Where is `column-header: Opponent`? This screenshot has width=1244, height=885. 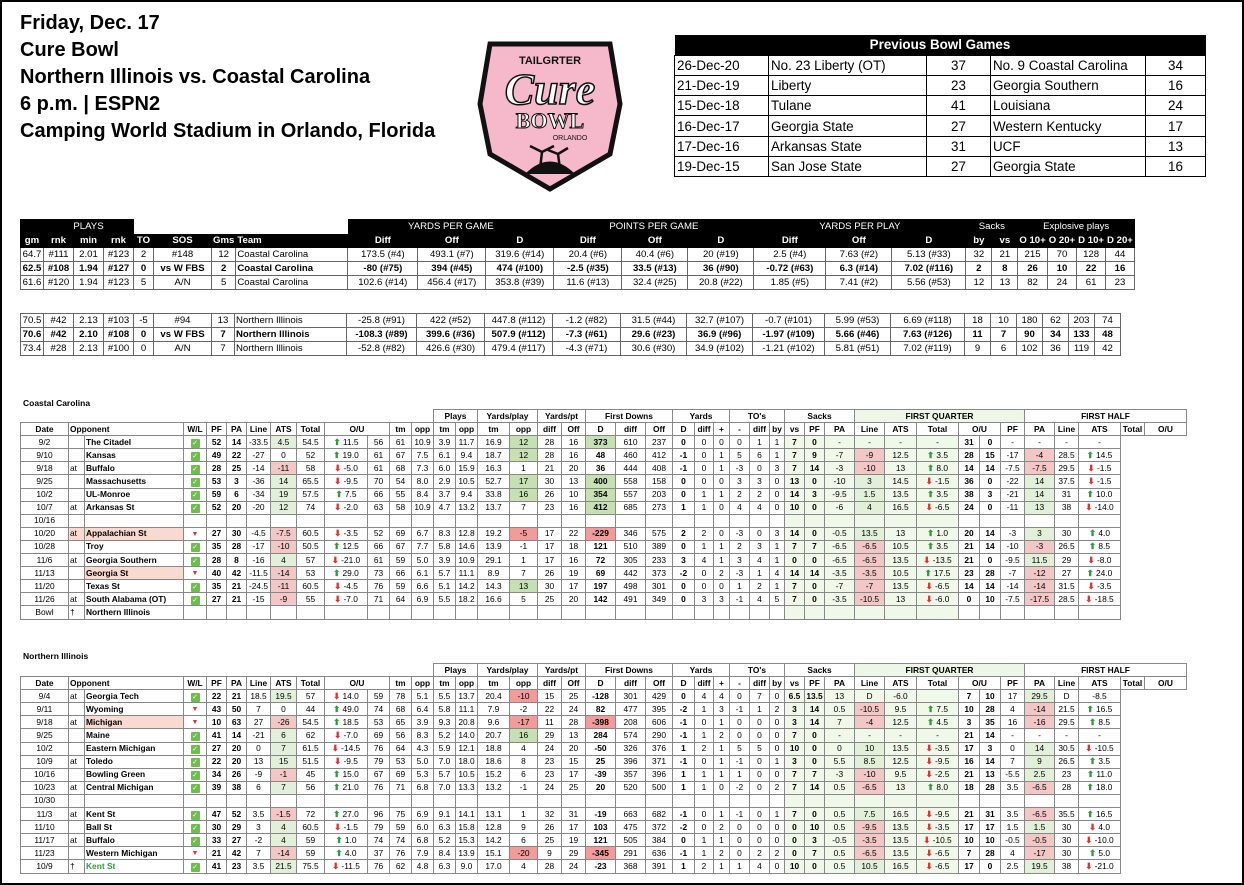 column-header: Opponent is located at coordinates (126, 429).